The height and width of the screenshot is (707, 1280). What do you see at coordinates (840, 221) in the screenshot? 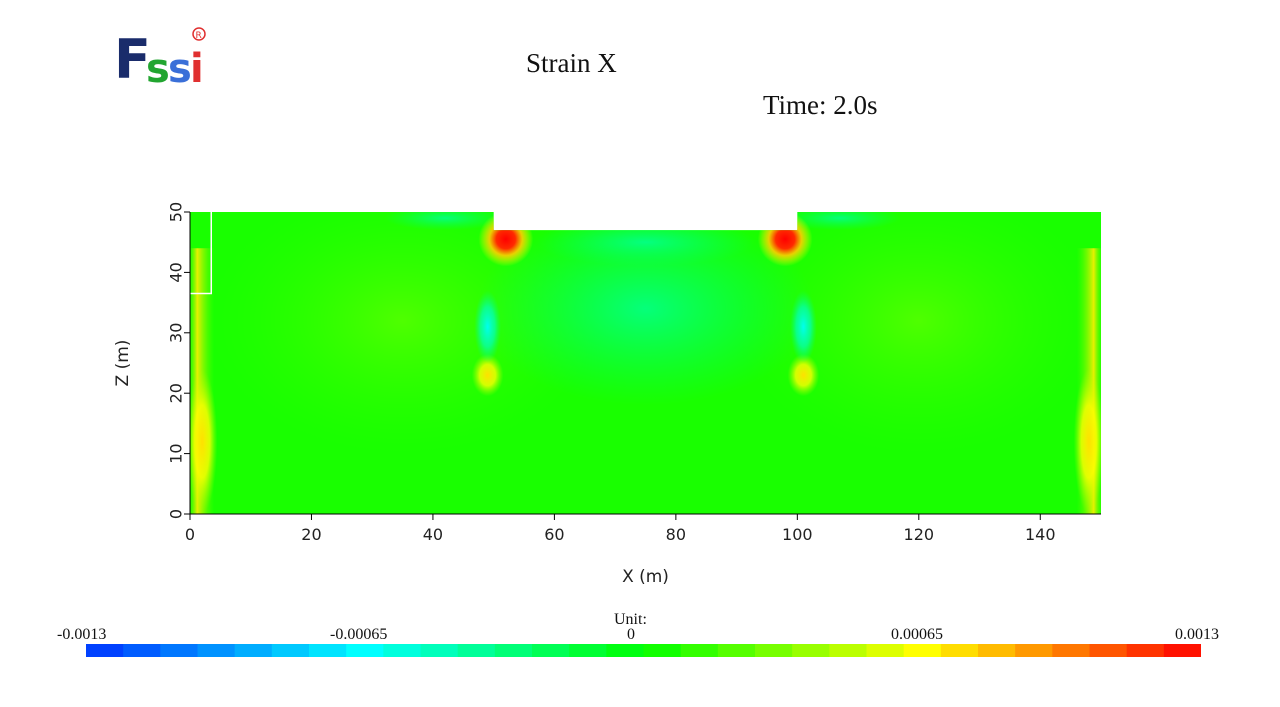
I see `field-right-surface` at bounding box center [840, 221].